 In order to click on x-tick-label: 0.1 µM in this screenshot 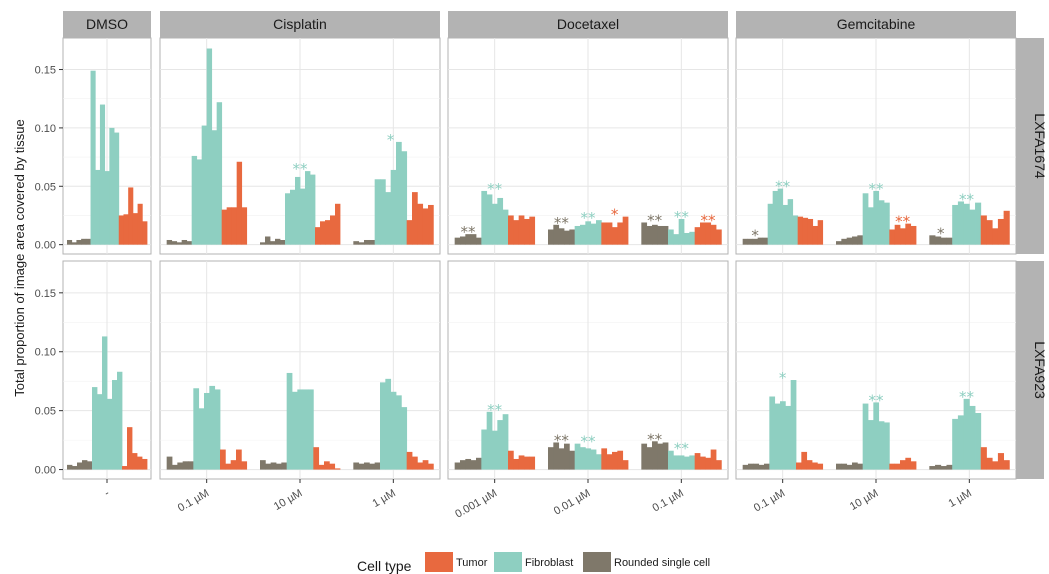, I will do `click(668, 500)`.